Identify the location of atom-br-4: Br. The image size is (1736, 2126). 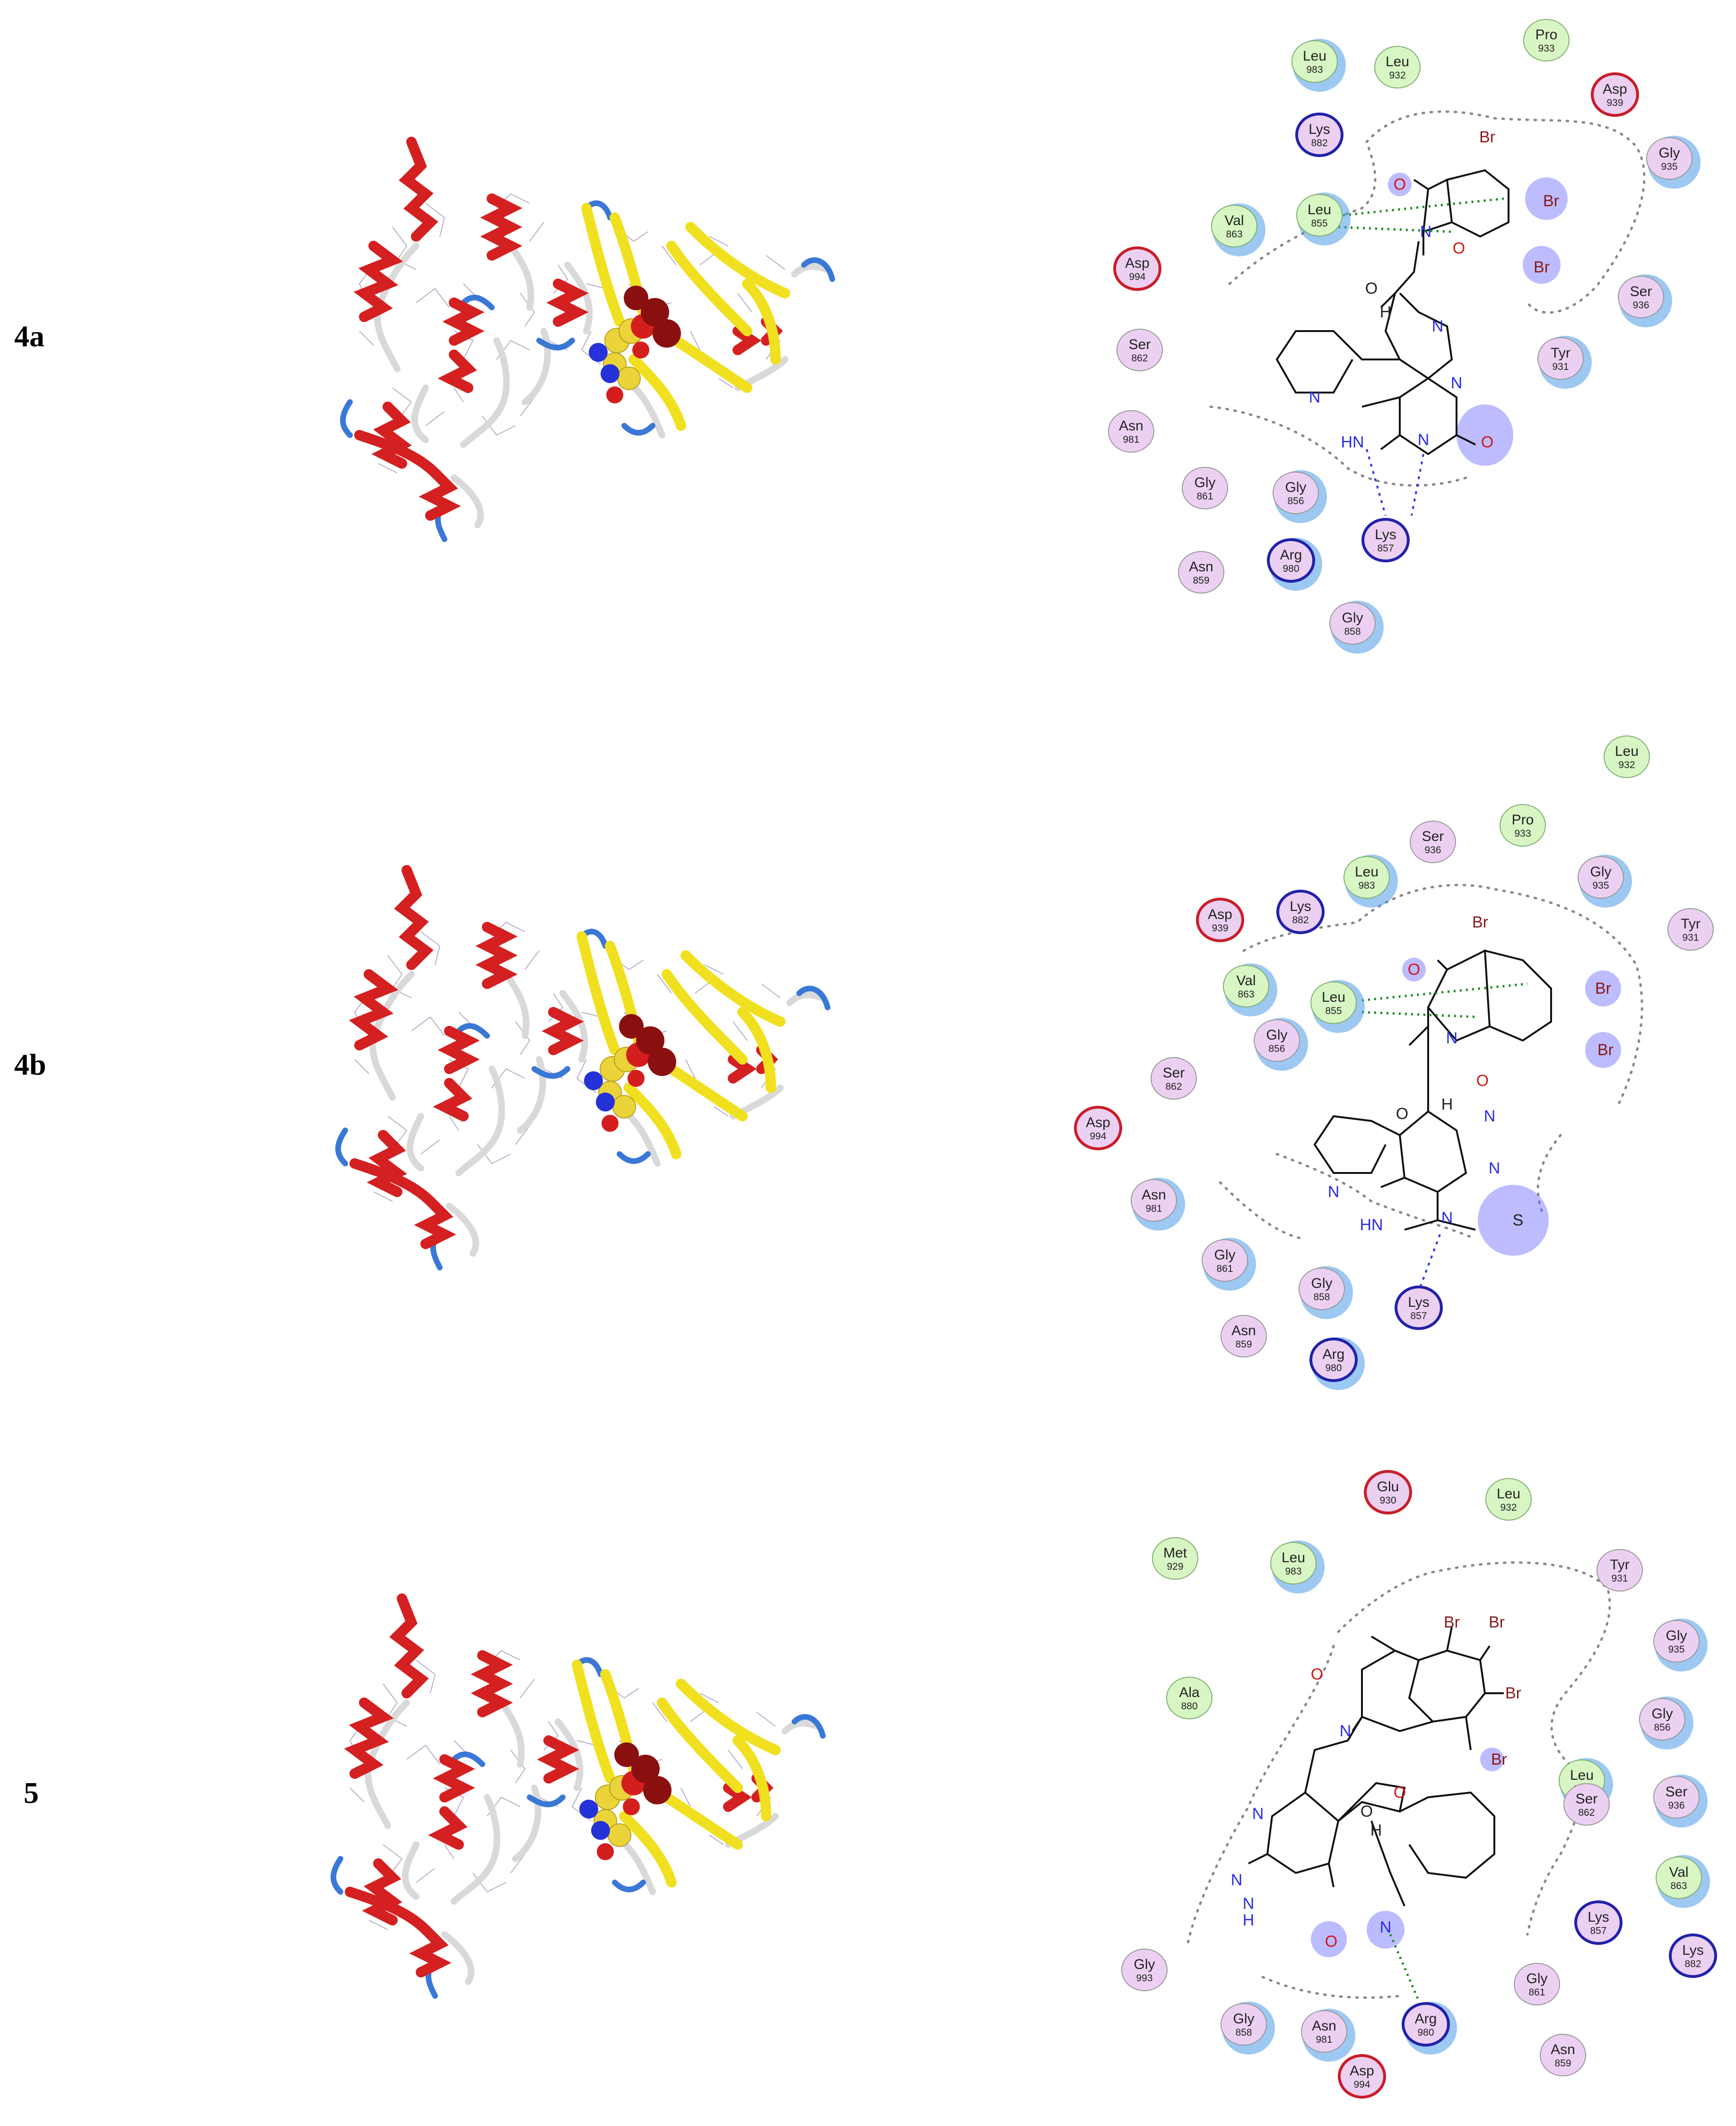
(1480, 922).